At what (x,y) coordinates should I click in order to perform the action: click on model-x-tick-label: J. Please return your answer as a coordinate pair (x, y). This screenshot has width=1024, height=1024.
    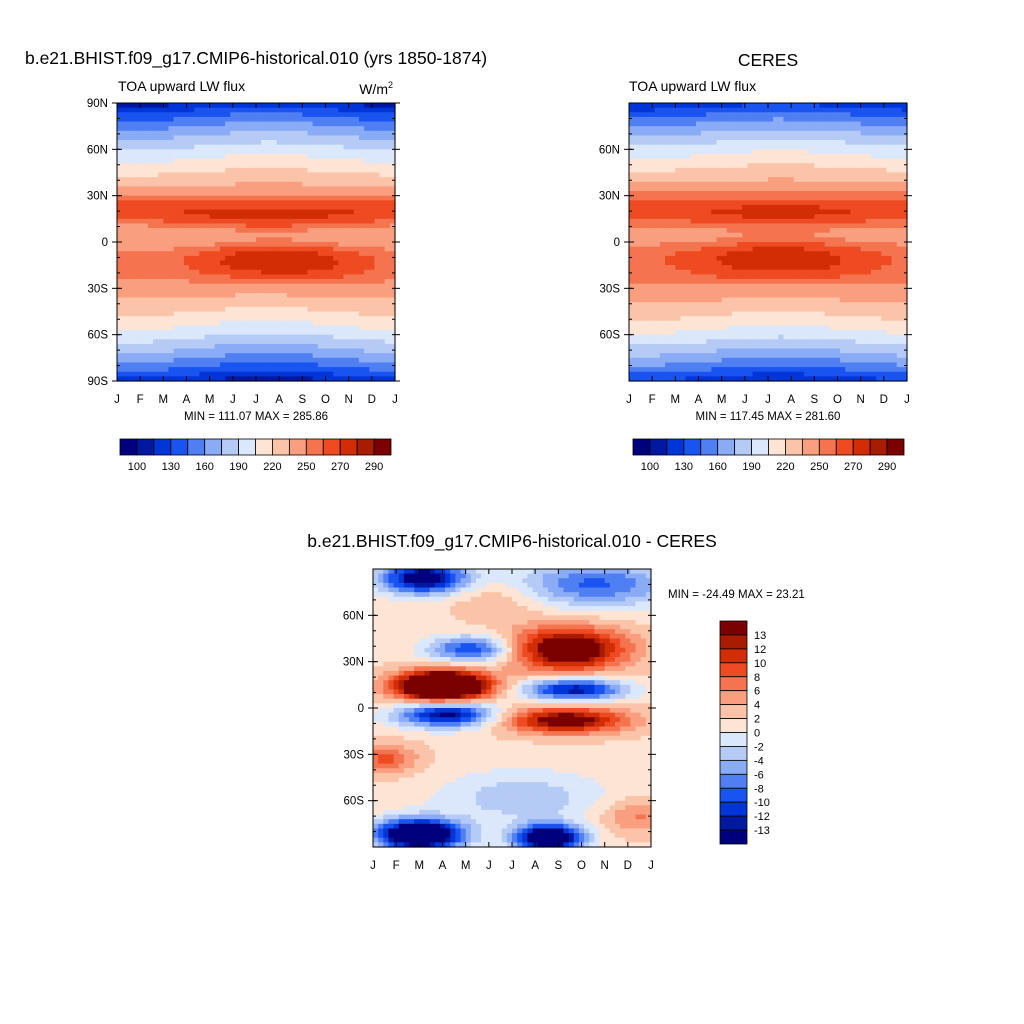
    Looking at the image, I should click on (117, 400).